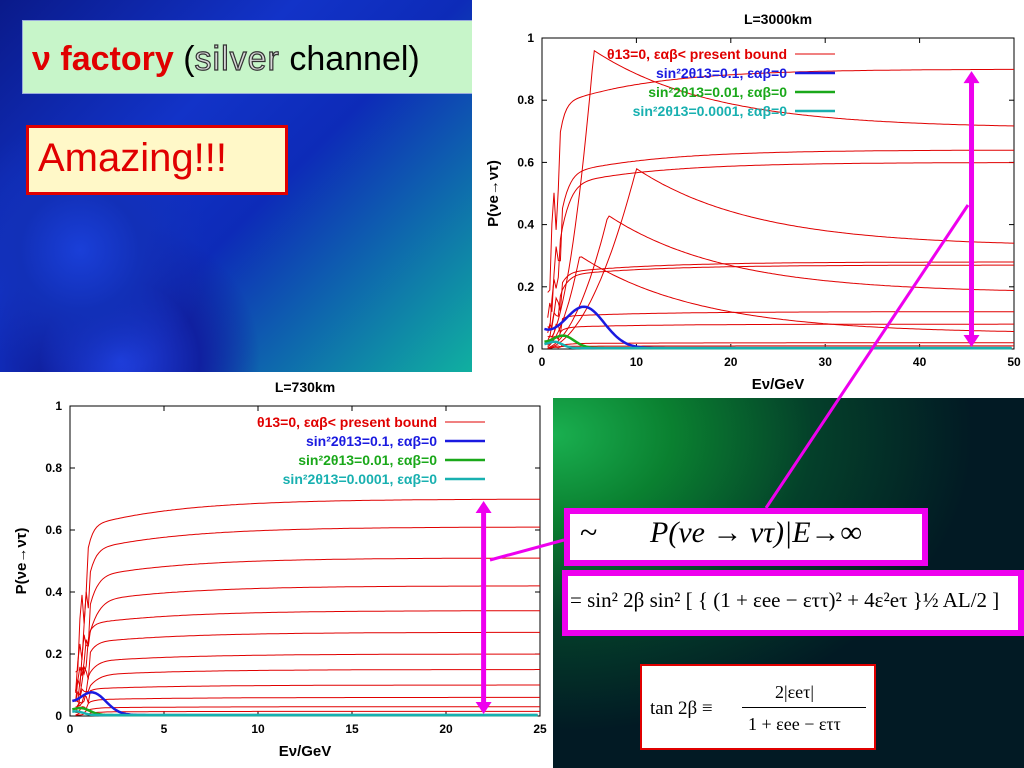 This screenshot has height=768, width=1024. I want to click on title-nu: ν, so click(41, 59).